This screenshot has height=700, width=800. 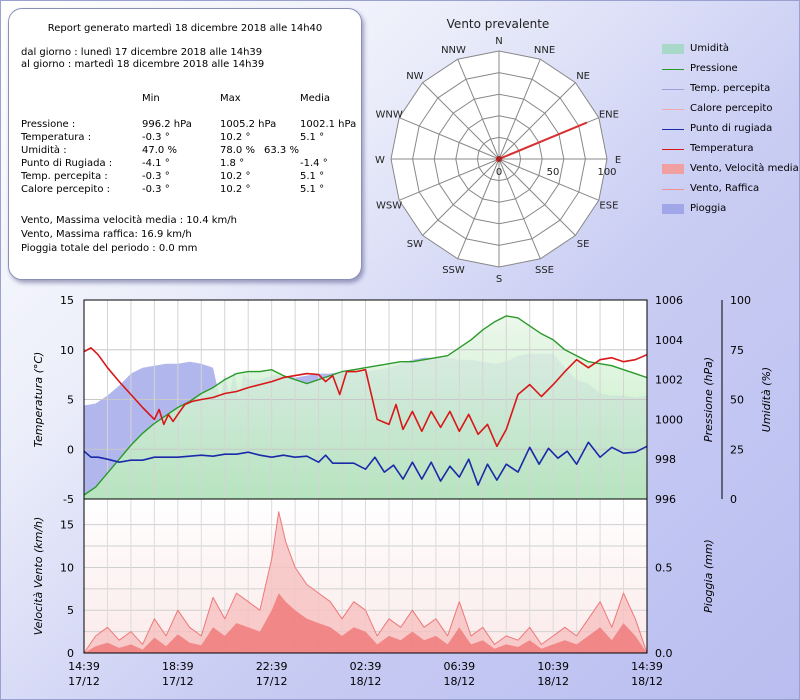 What do you see at coordinates (544, 50) in the screenshot?
I see `rose-direction-label: NNE` at bounding box center [544, 50].